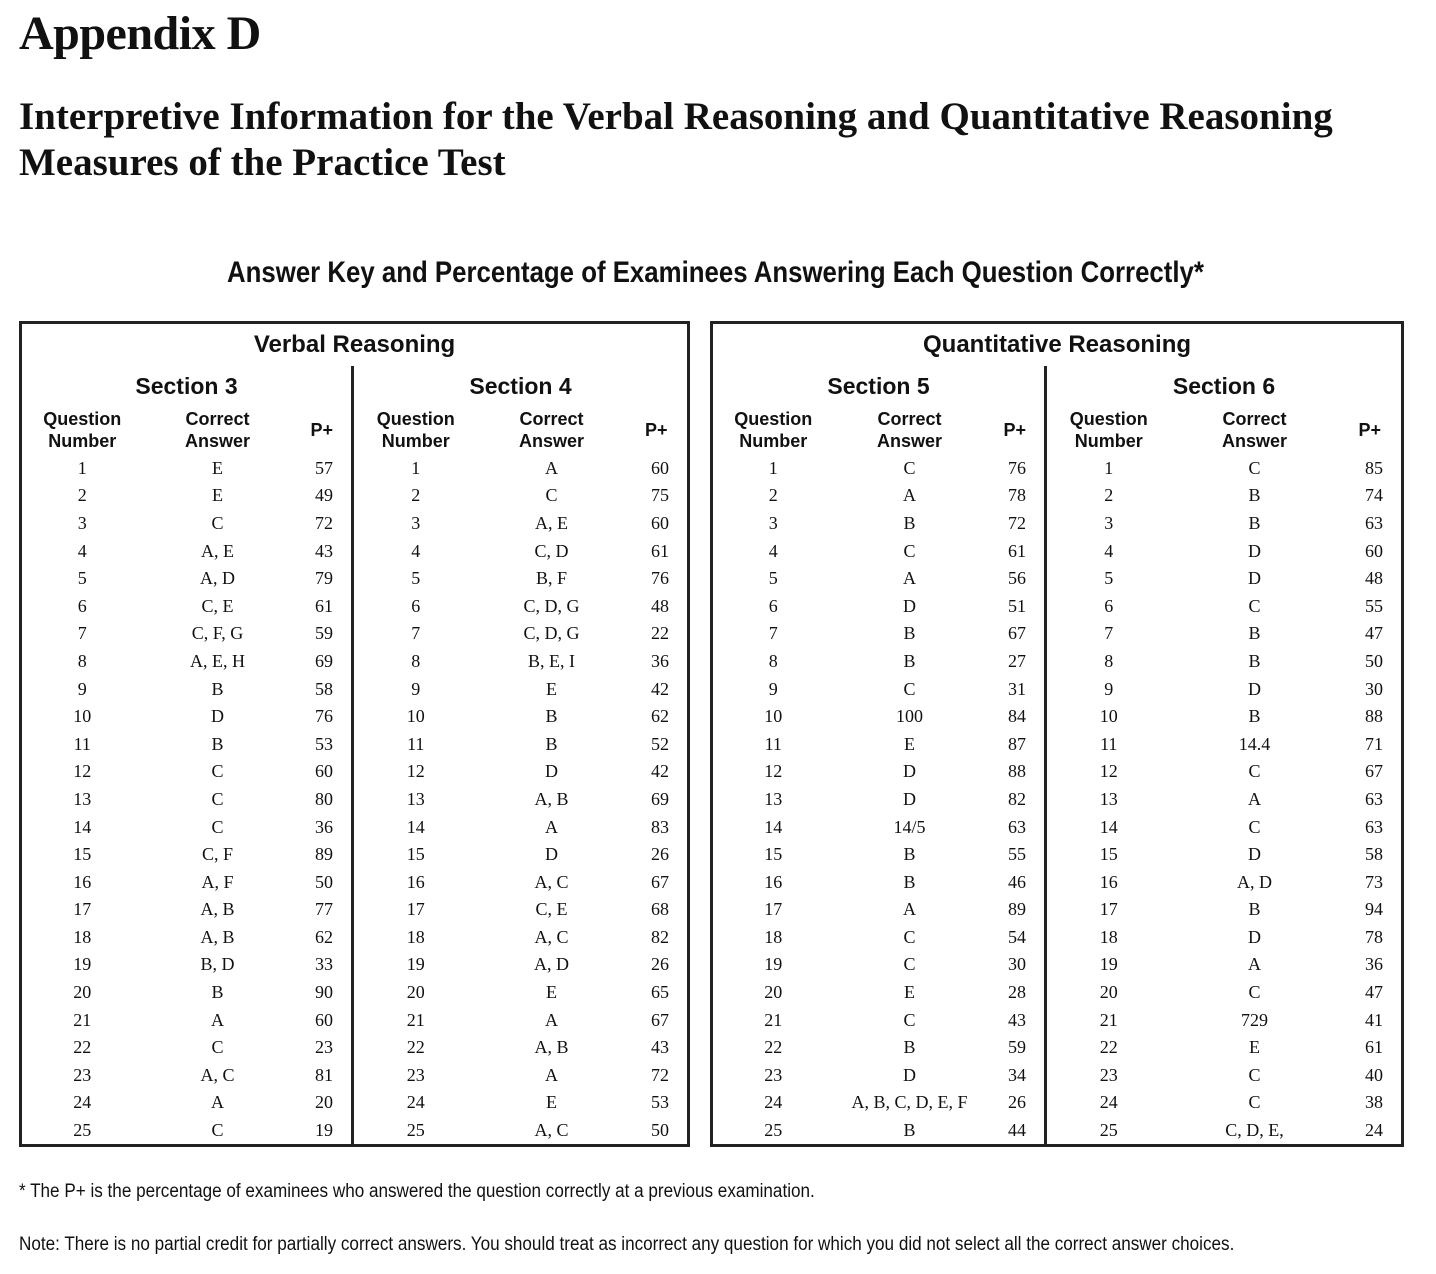  What do you see at coordinates (660, 964) in the screenshot?
I see `p-plus-value: 26` at bounding box center [660, 964].